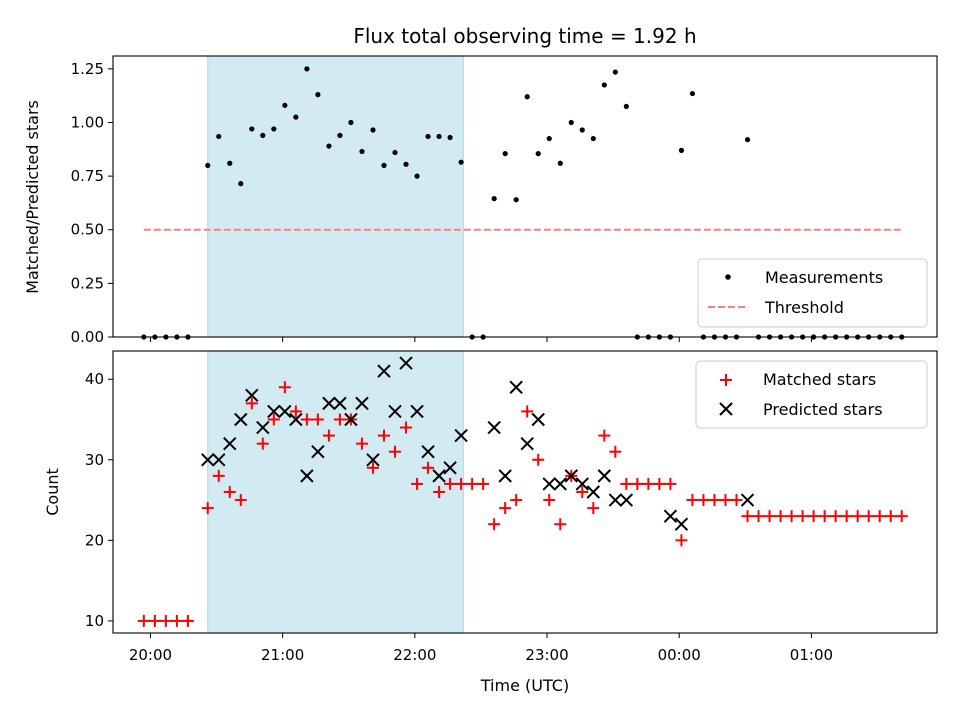 Image resolution: width=960 pixels, height=720 pixels. What do you see at coordinates (52, 492) in the screenshot?
I see `bottom-y-axis-label: Count` at bounding box center [52, 492].